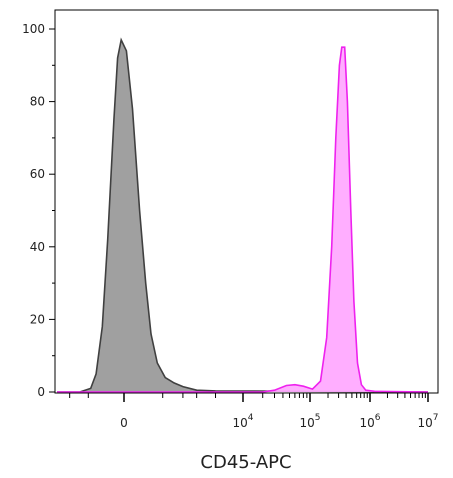 This screenshot has height=478, width=453. I want to click on x-tick-label: 10⁴, so click(242, 421).